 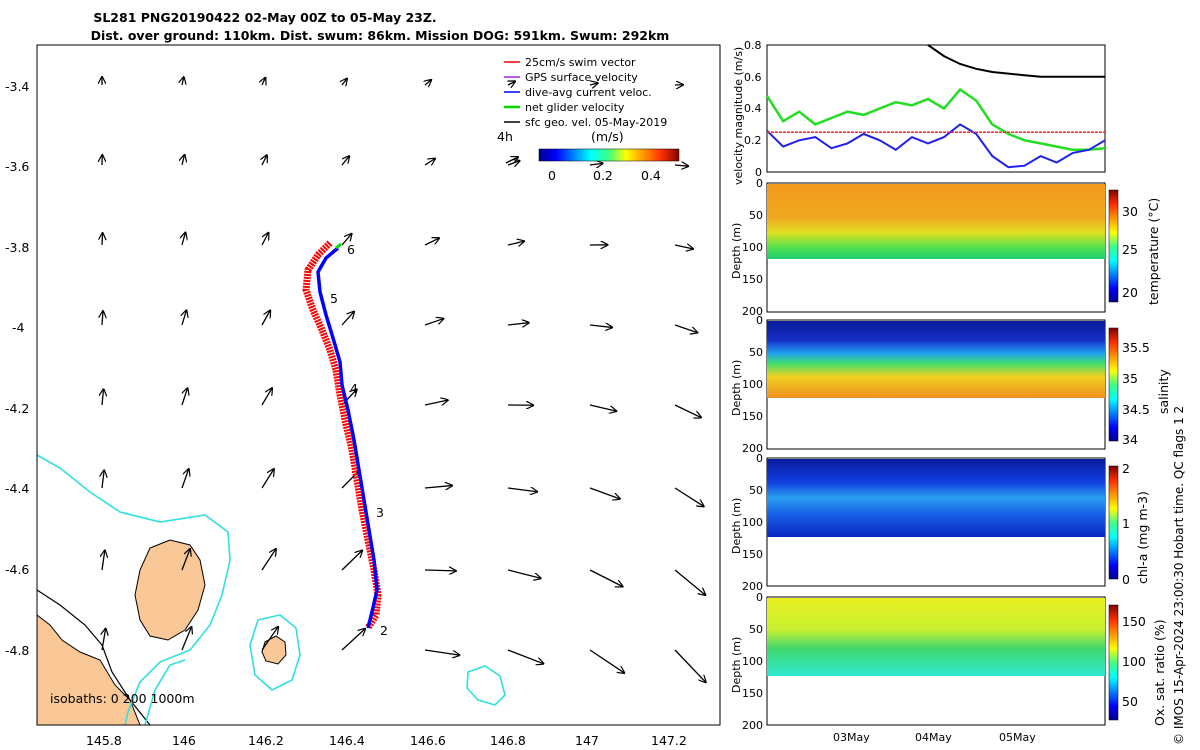 What do you see at coordinates (596, 122) in the screenshot?
I see `legend-sfc-geo: sfc geo. vel. 05-May-2019` at bounding box center [596, 122].